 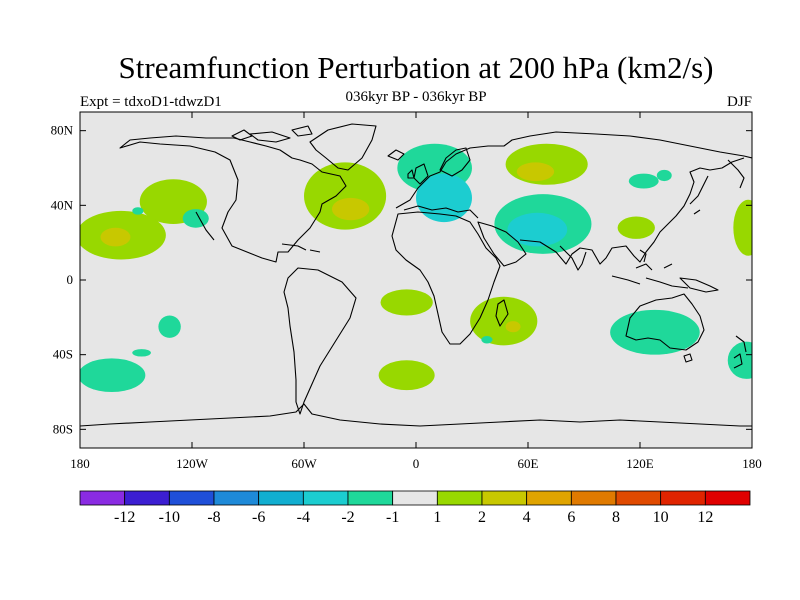 I want to click on coastline-north-america, so click(x=233, y=199).